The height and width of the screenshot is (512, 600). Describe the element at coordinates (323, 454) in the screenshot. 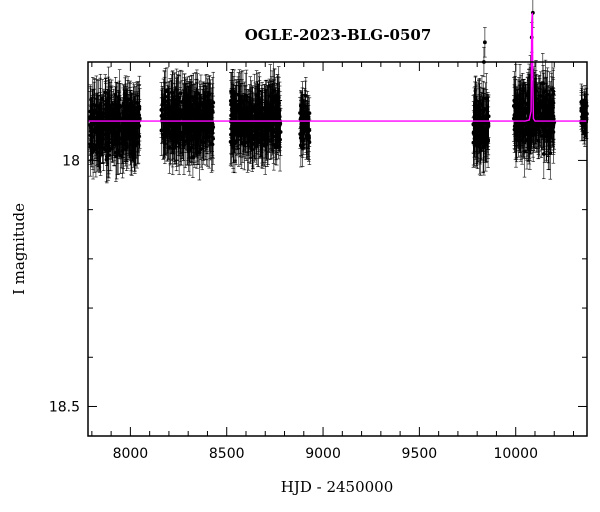

I see `x-tick-label: 9000` at that location.